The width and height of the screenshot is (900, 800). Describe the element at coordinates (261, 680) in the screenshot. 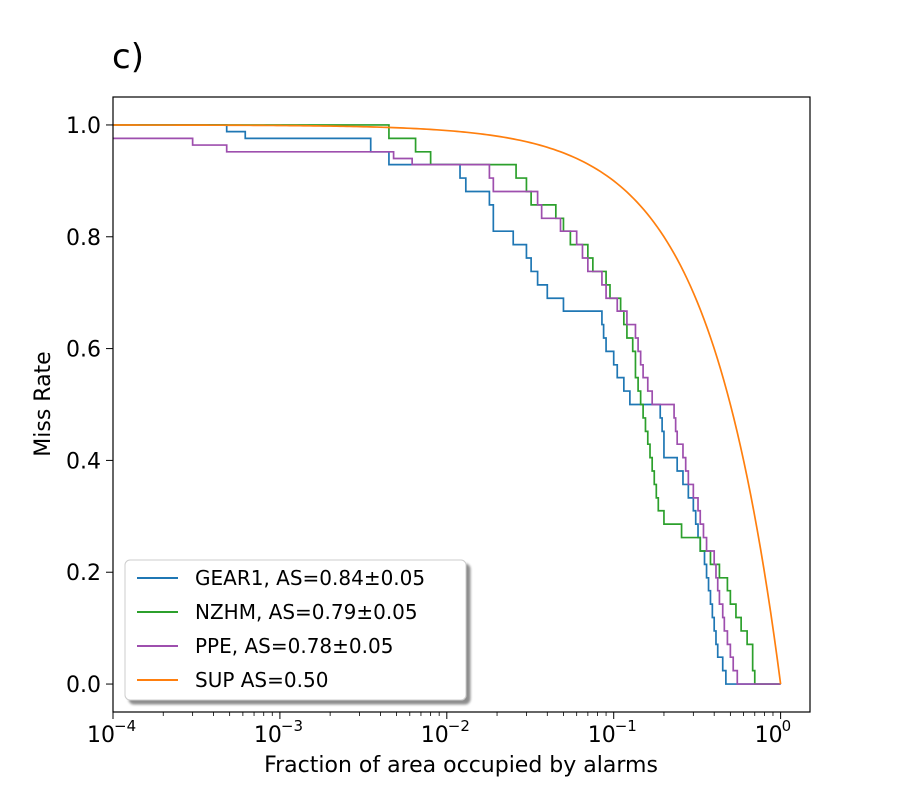

I see `legend-label: SUP AS=0.50` at that location.